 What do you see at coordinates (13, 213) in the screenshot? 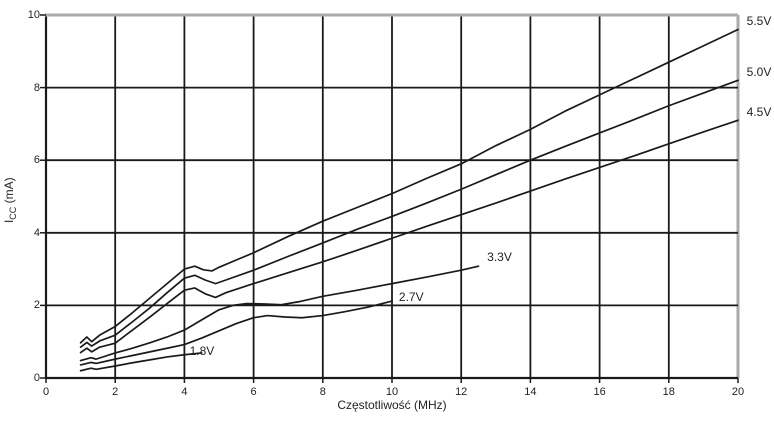
I see `y-axis-title-subscript: CC` at bounding box center [13, 213].